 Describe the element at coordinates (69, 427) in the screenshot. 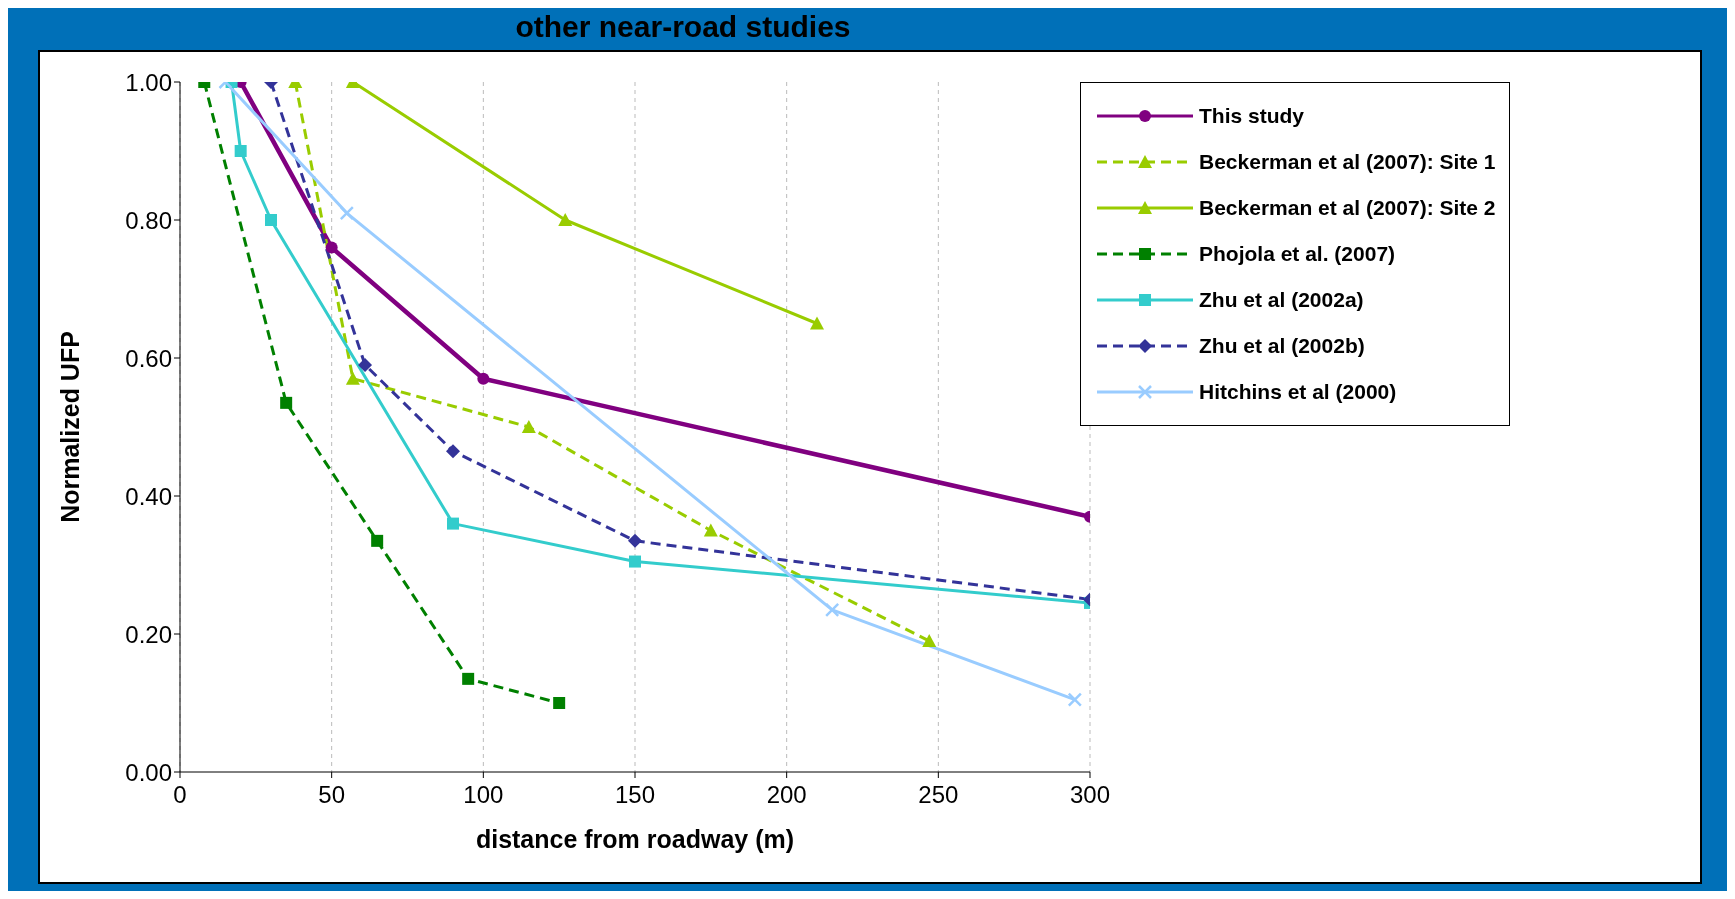

I see `y-axis-title: Normalized UFP` at that location.